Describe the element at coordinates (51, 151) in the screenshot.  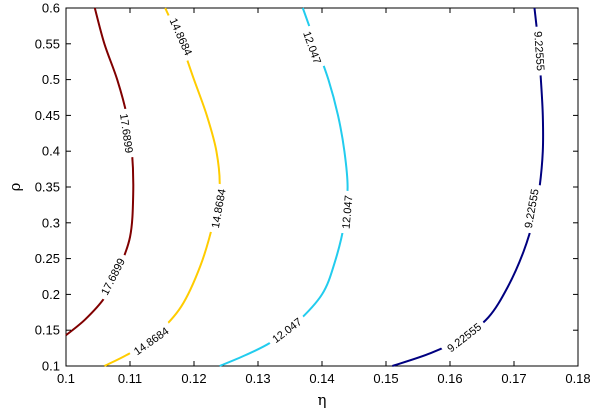
I see `y-tick-label: 0.4` at that location.